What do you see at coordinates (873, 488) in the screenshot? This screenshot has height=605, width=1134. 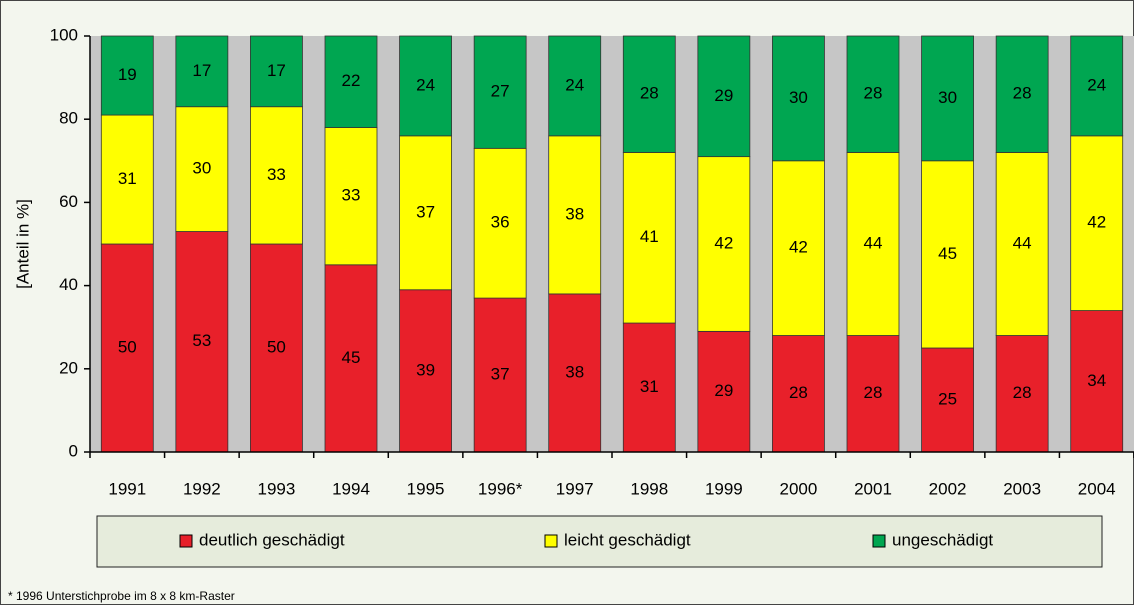 I see `x-tick-label: 2001` at bounding box center [873, 488].